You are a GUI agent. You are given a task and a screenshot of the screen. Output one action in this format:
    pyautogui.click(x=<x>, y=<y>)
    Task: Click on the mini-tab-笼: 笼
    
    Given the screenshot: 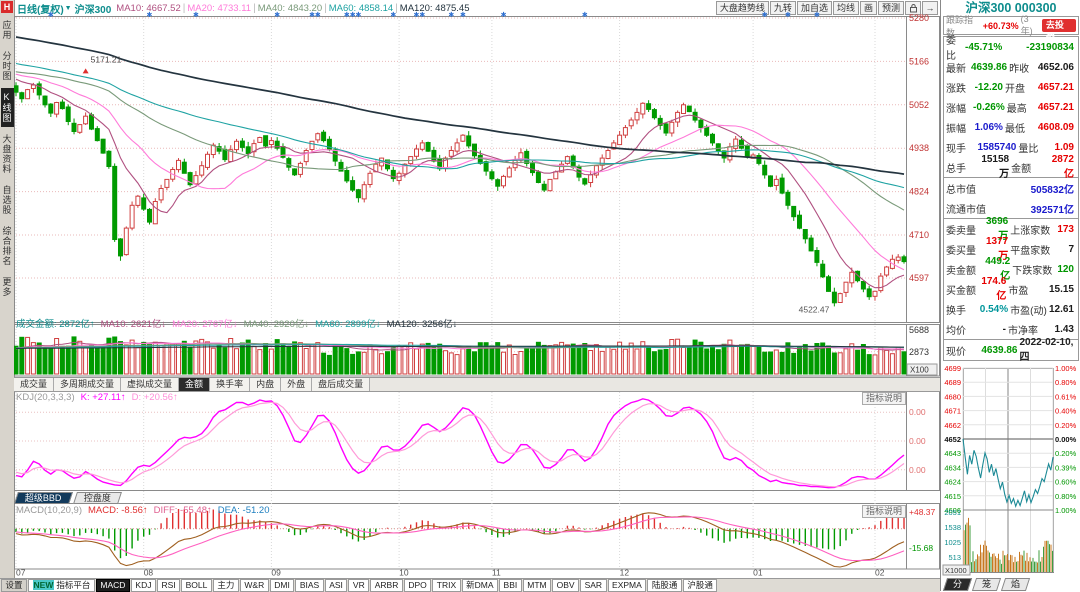 What is the action you would take?
    pyautogui.click(x=986, y=584)
    